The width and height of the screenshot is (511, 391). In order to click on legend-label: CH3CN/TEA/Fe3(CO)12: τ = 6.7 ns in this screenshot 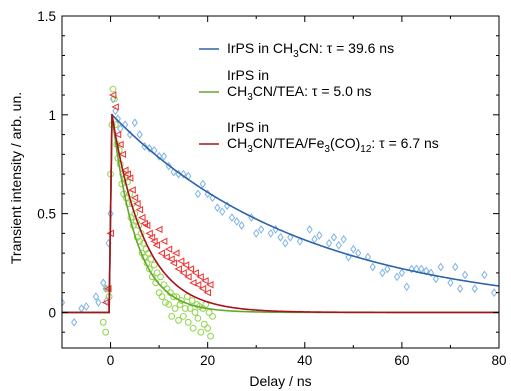, I will do `click(333, 145)`.